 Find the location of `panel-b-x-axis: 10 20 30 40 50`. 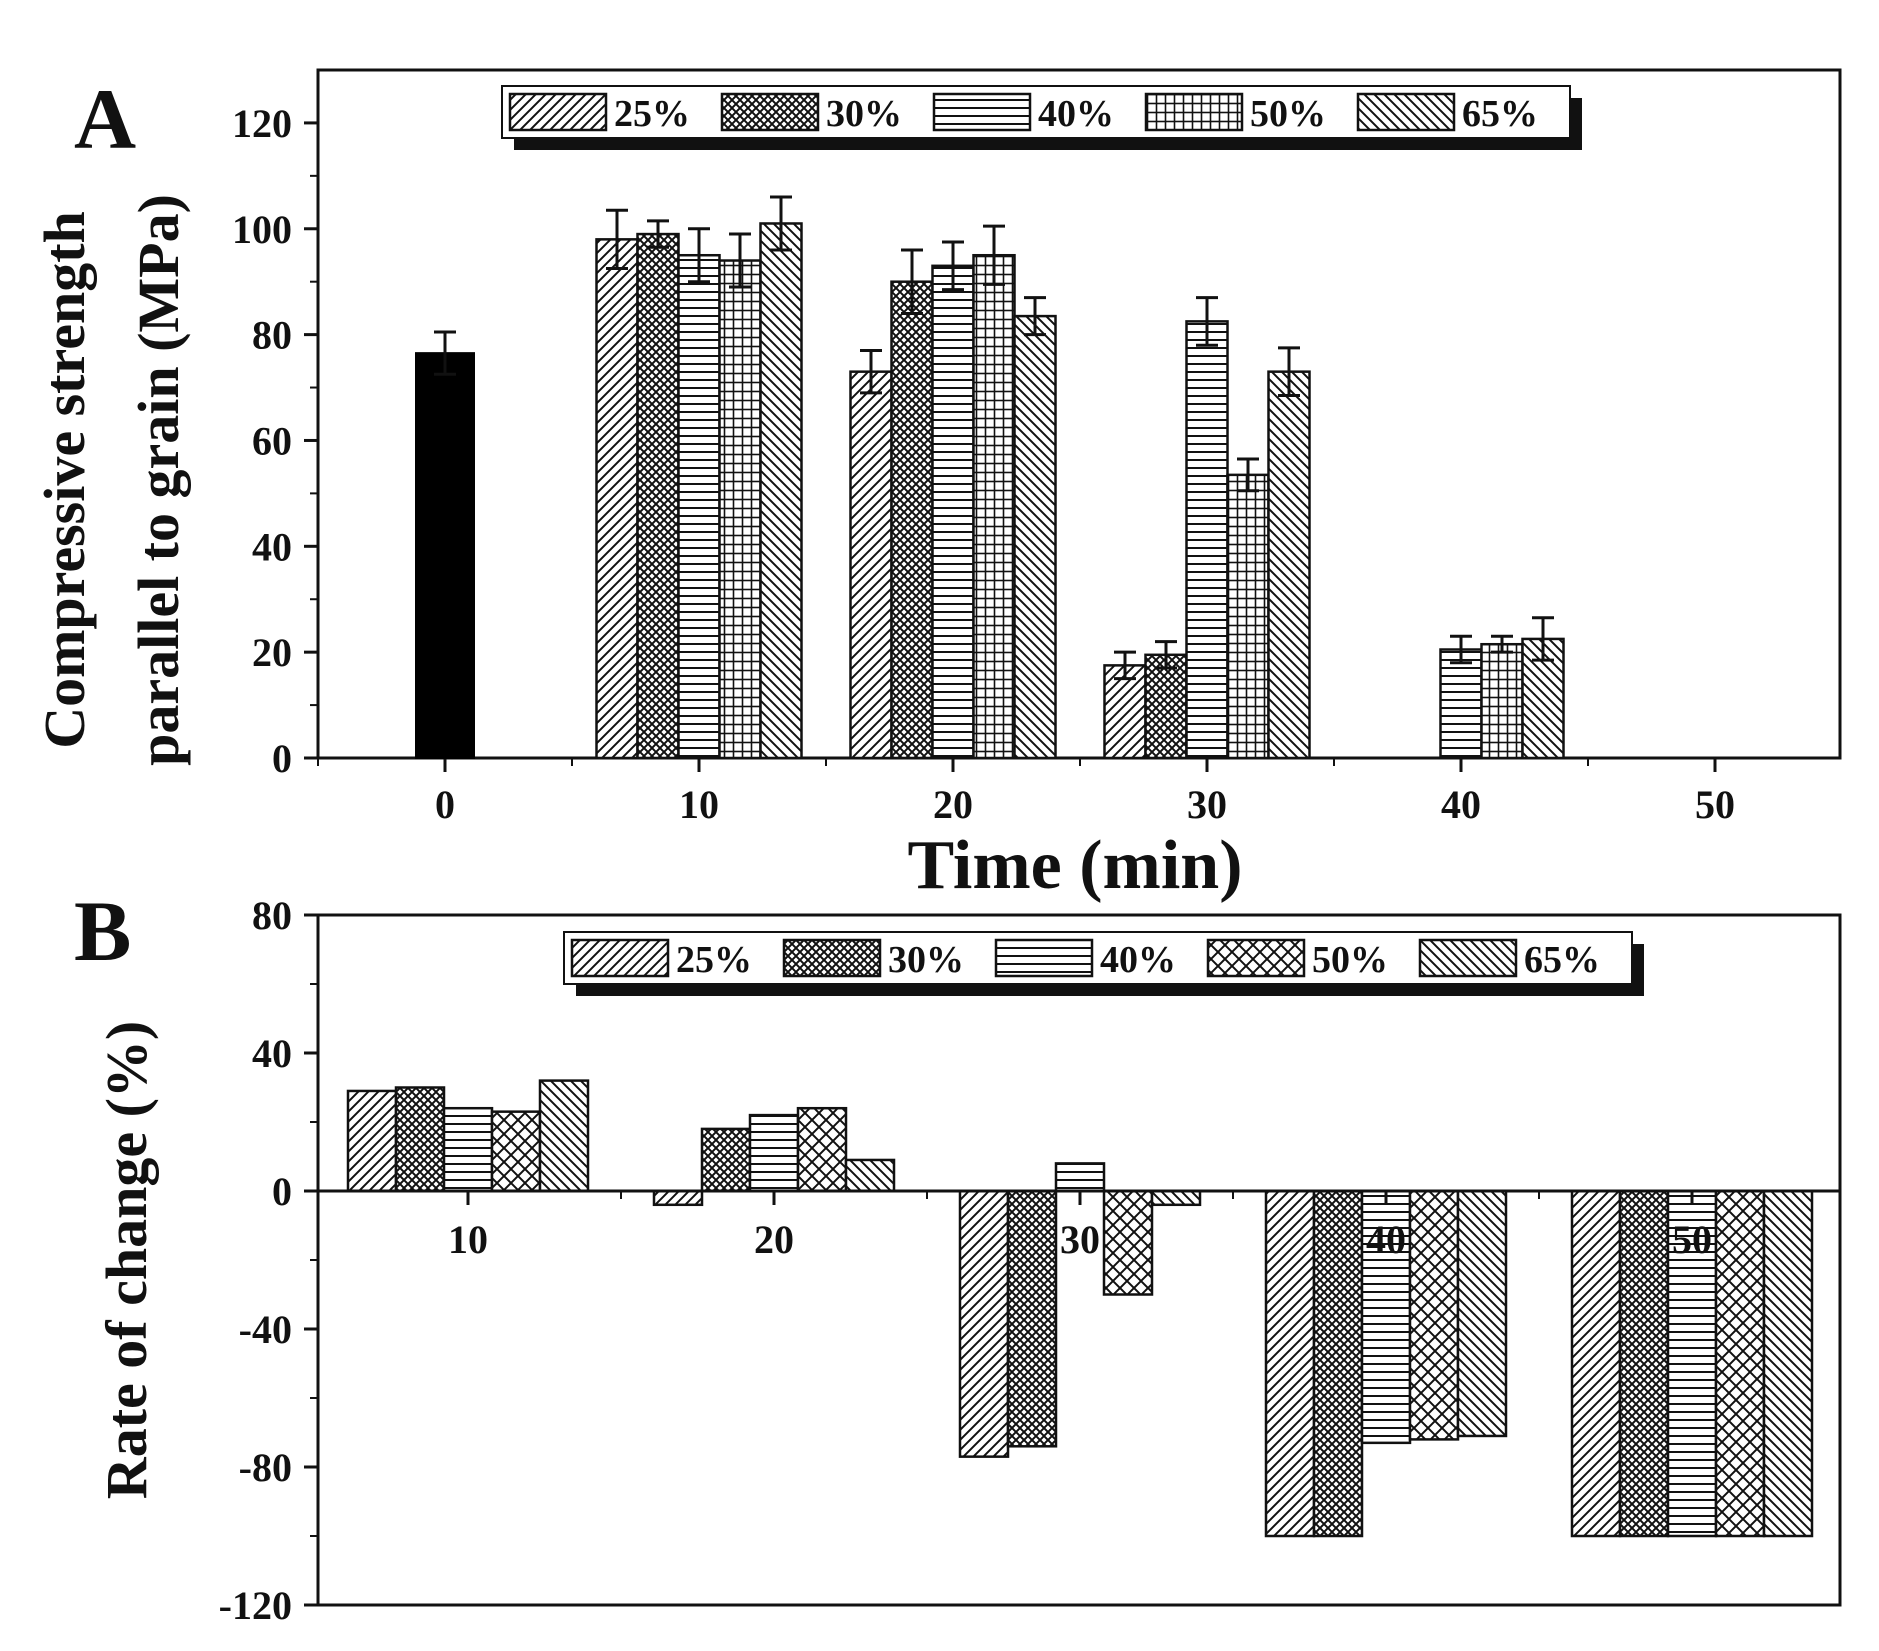

panel-b-x-axis: 10 20 30 40 50 is located at coordinates (1079, 1225).